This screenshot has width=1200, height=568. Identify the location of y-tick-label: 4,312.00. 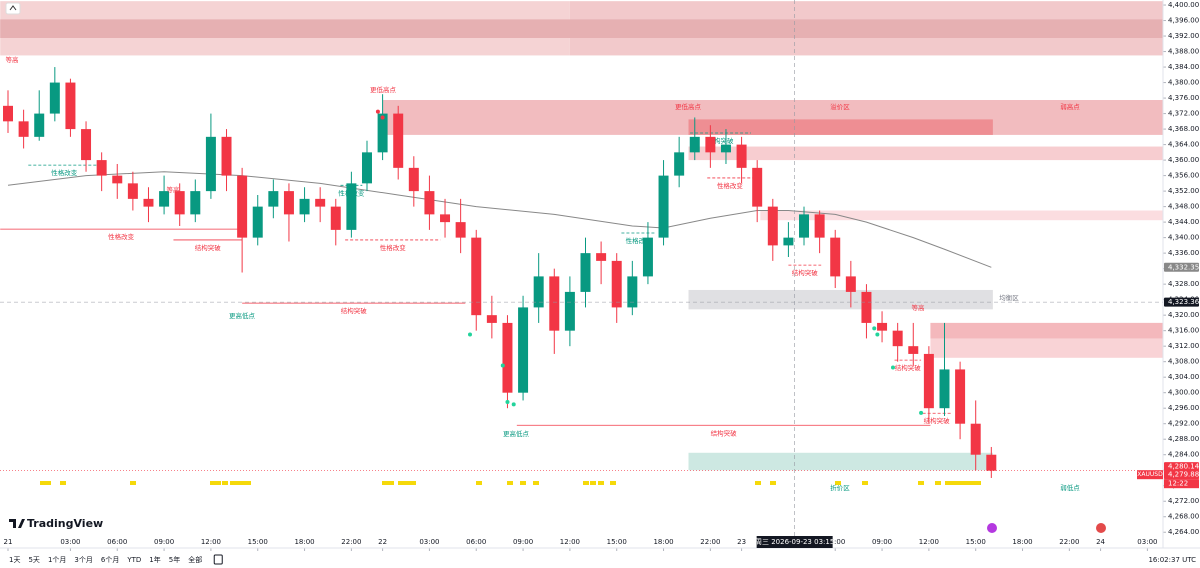
(1183, 346).